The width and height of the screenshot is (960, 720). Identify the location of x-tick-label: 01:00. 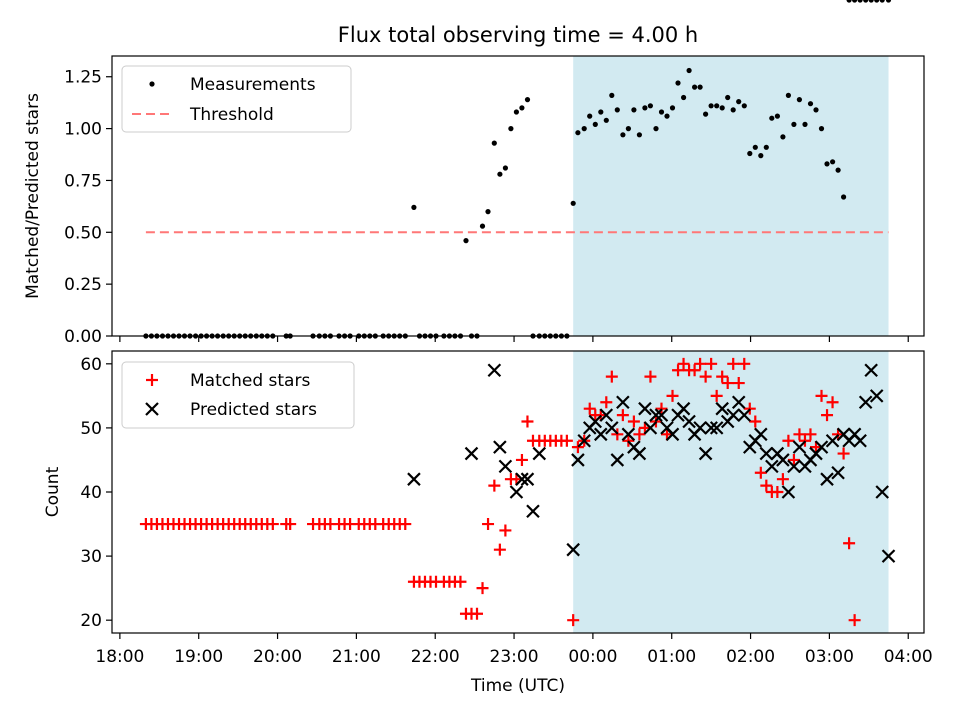
(671, 657).